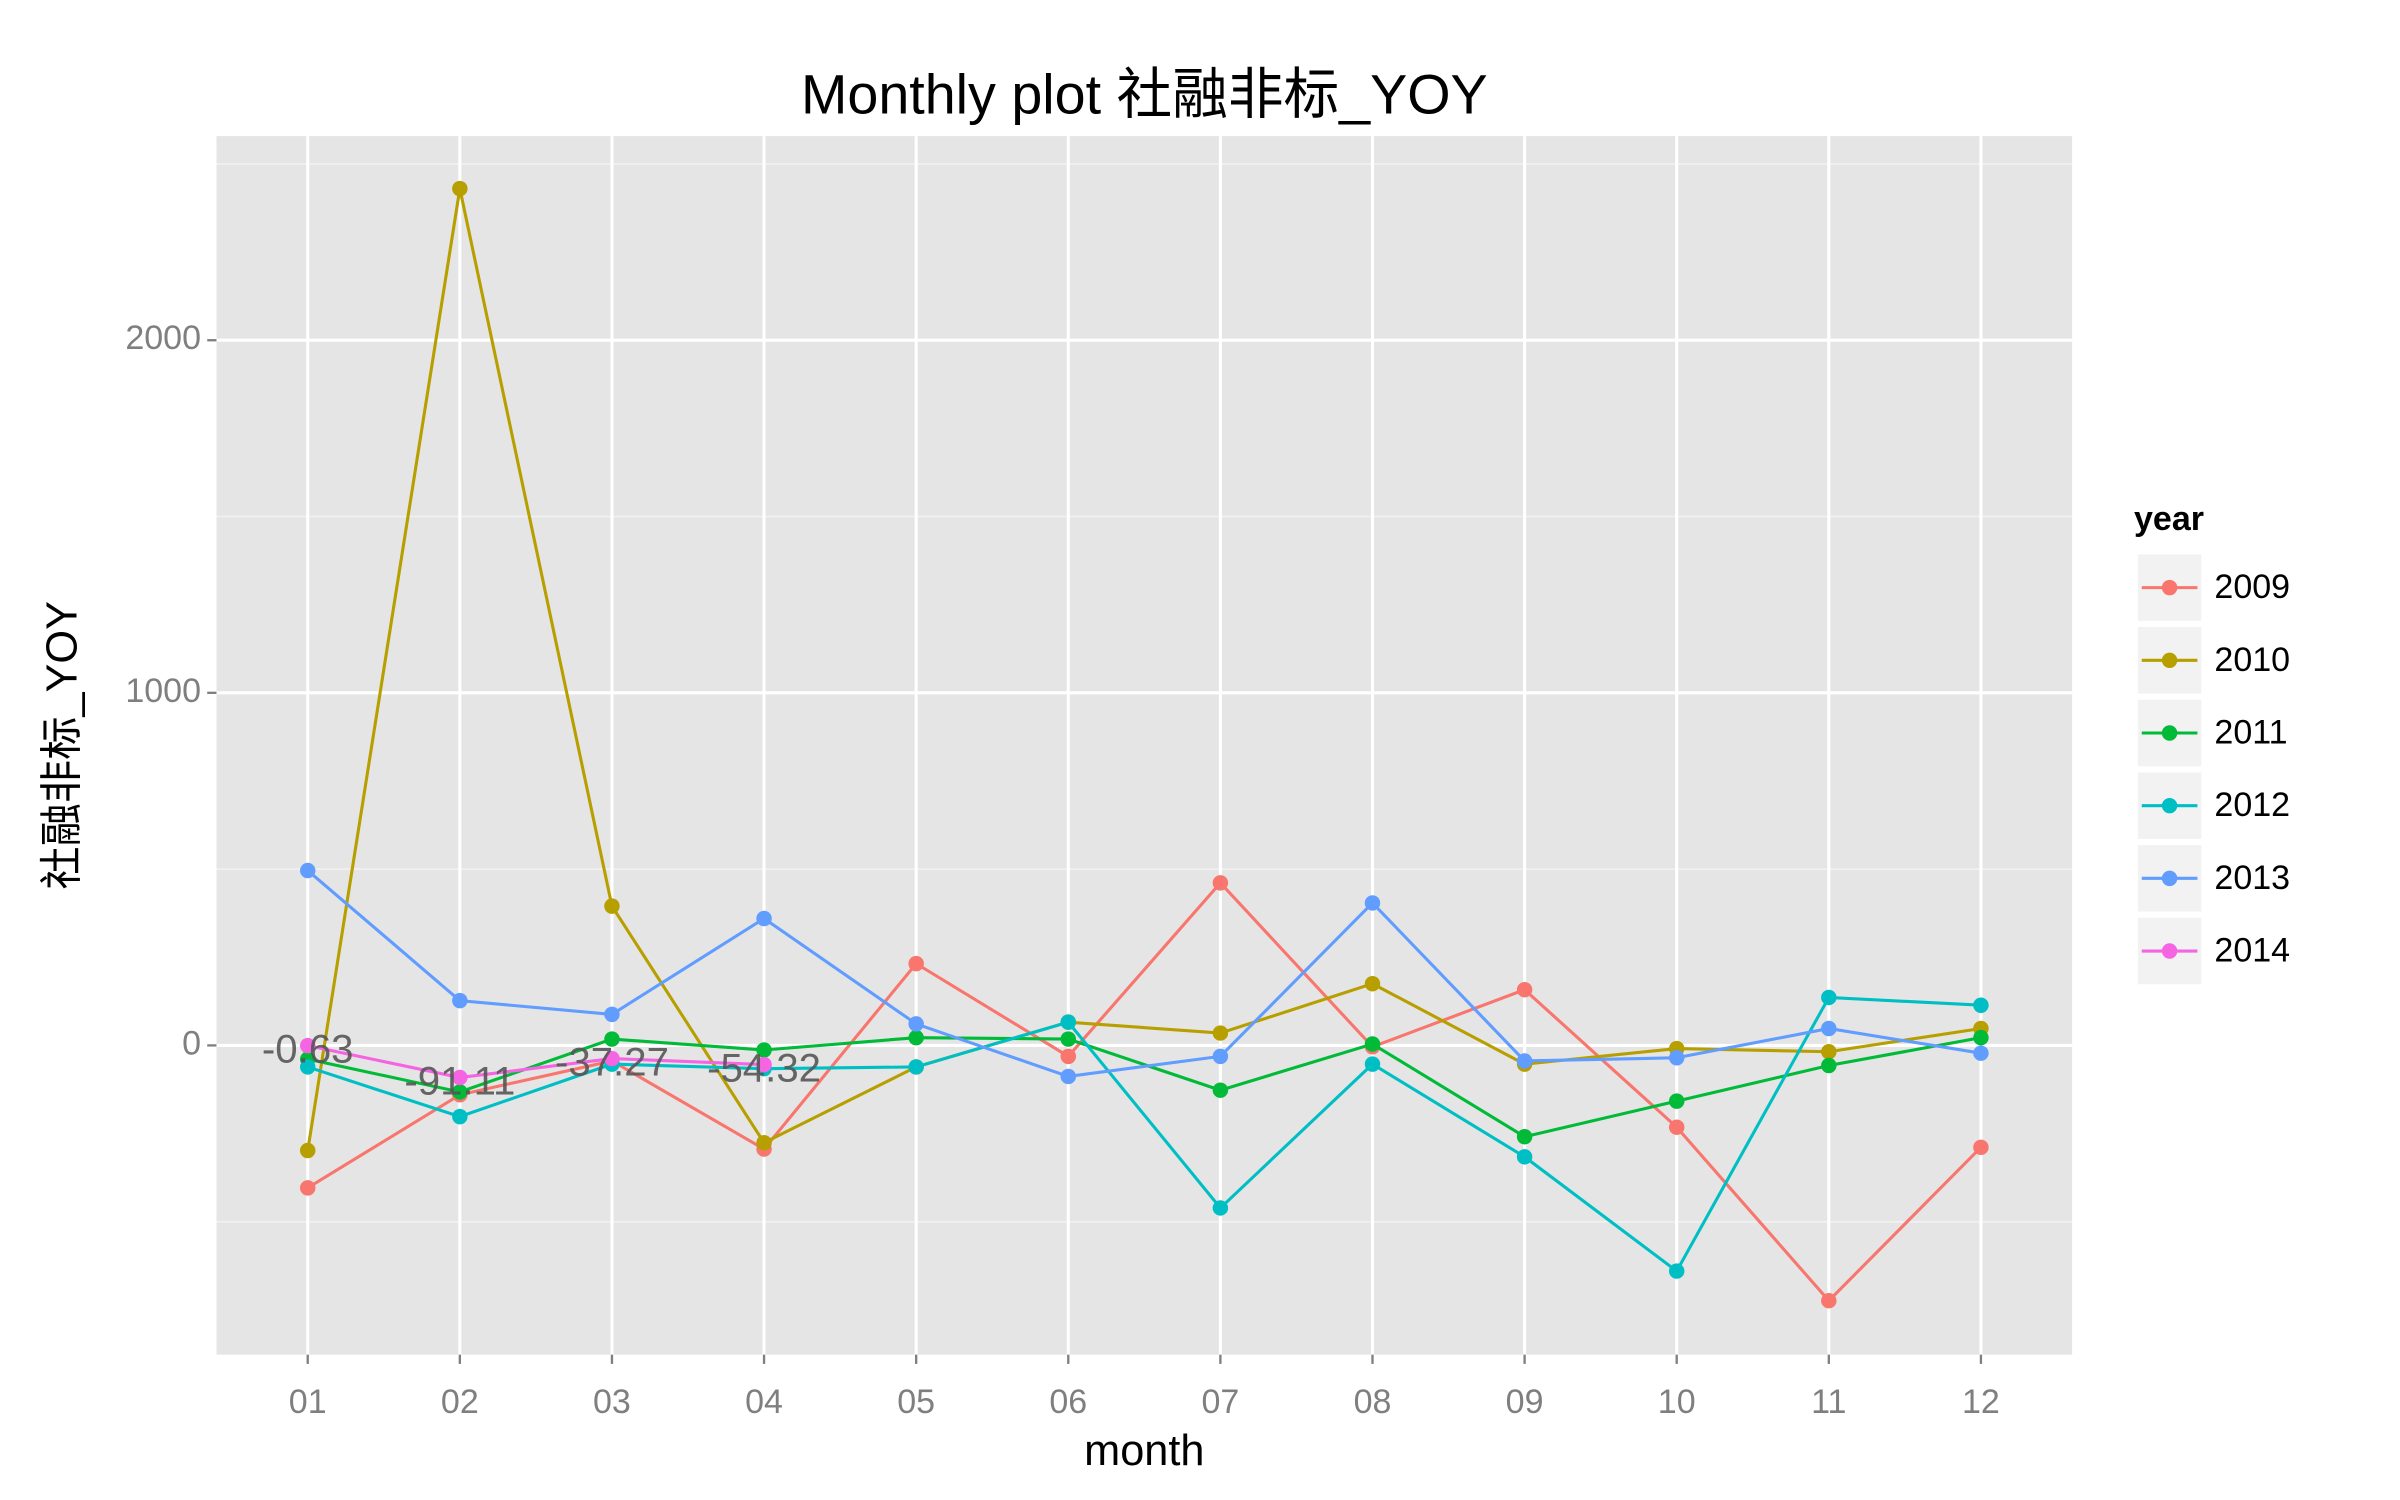 The height and width of the screenshot is (1500, 2400). What do you see at coordinates (1981, 1402) in the screenshot?
I see `x-tick-label: 12` at bounding box center [1981, 1402].